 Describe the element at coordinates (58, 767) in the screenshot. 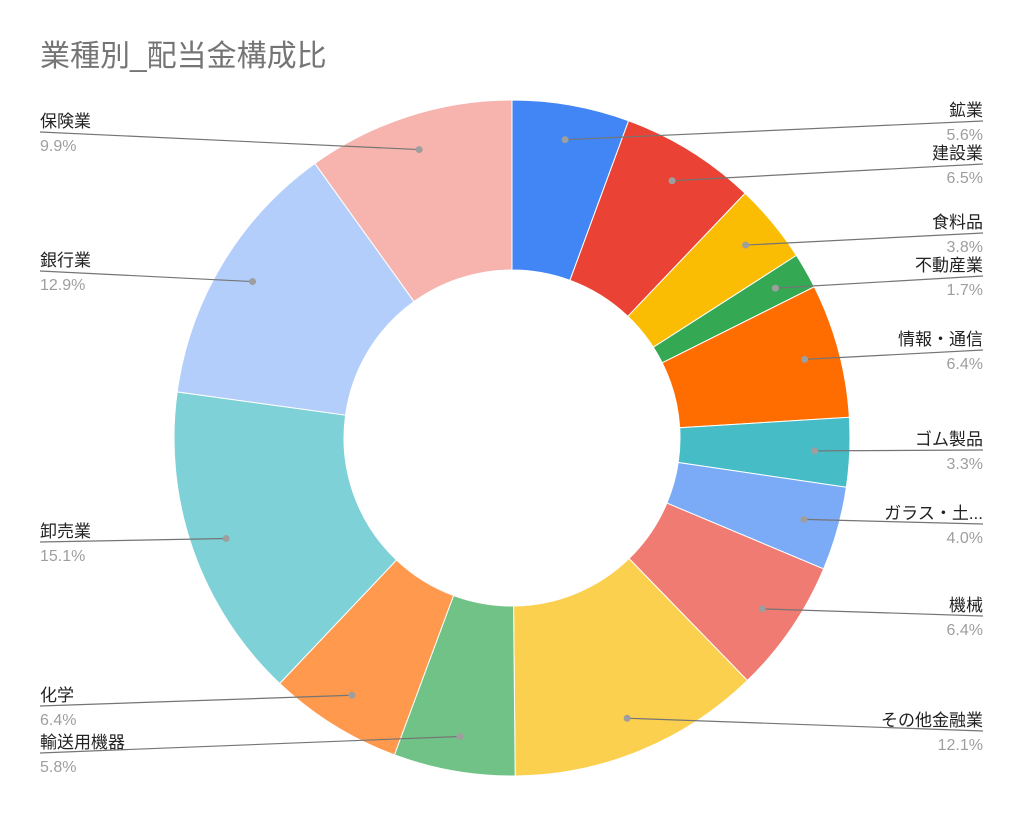

I see `slice-percent-label: 5.8%` at that location.